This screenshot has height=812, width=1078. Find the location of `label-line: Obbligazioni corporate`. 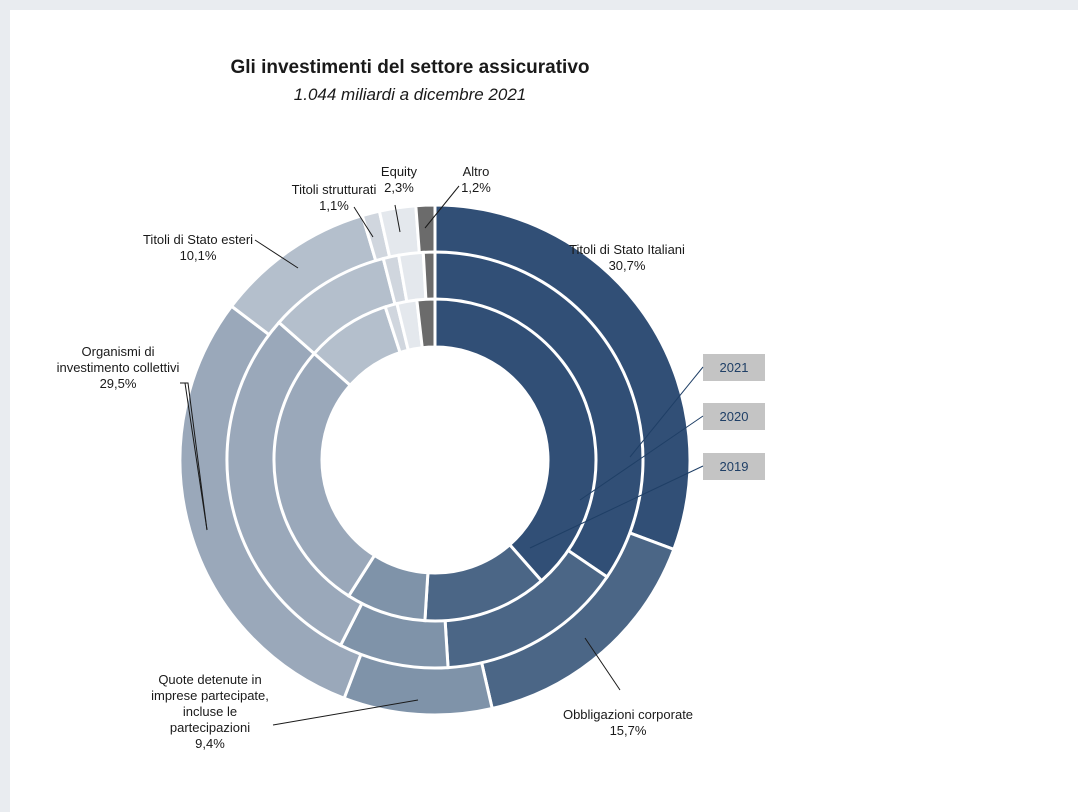

label-line: Obbligazioni corporate is located at coordinates (628, 714).